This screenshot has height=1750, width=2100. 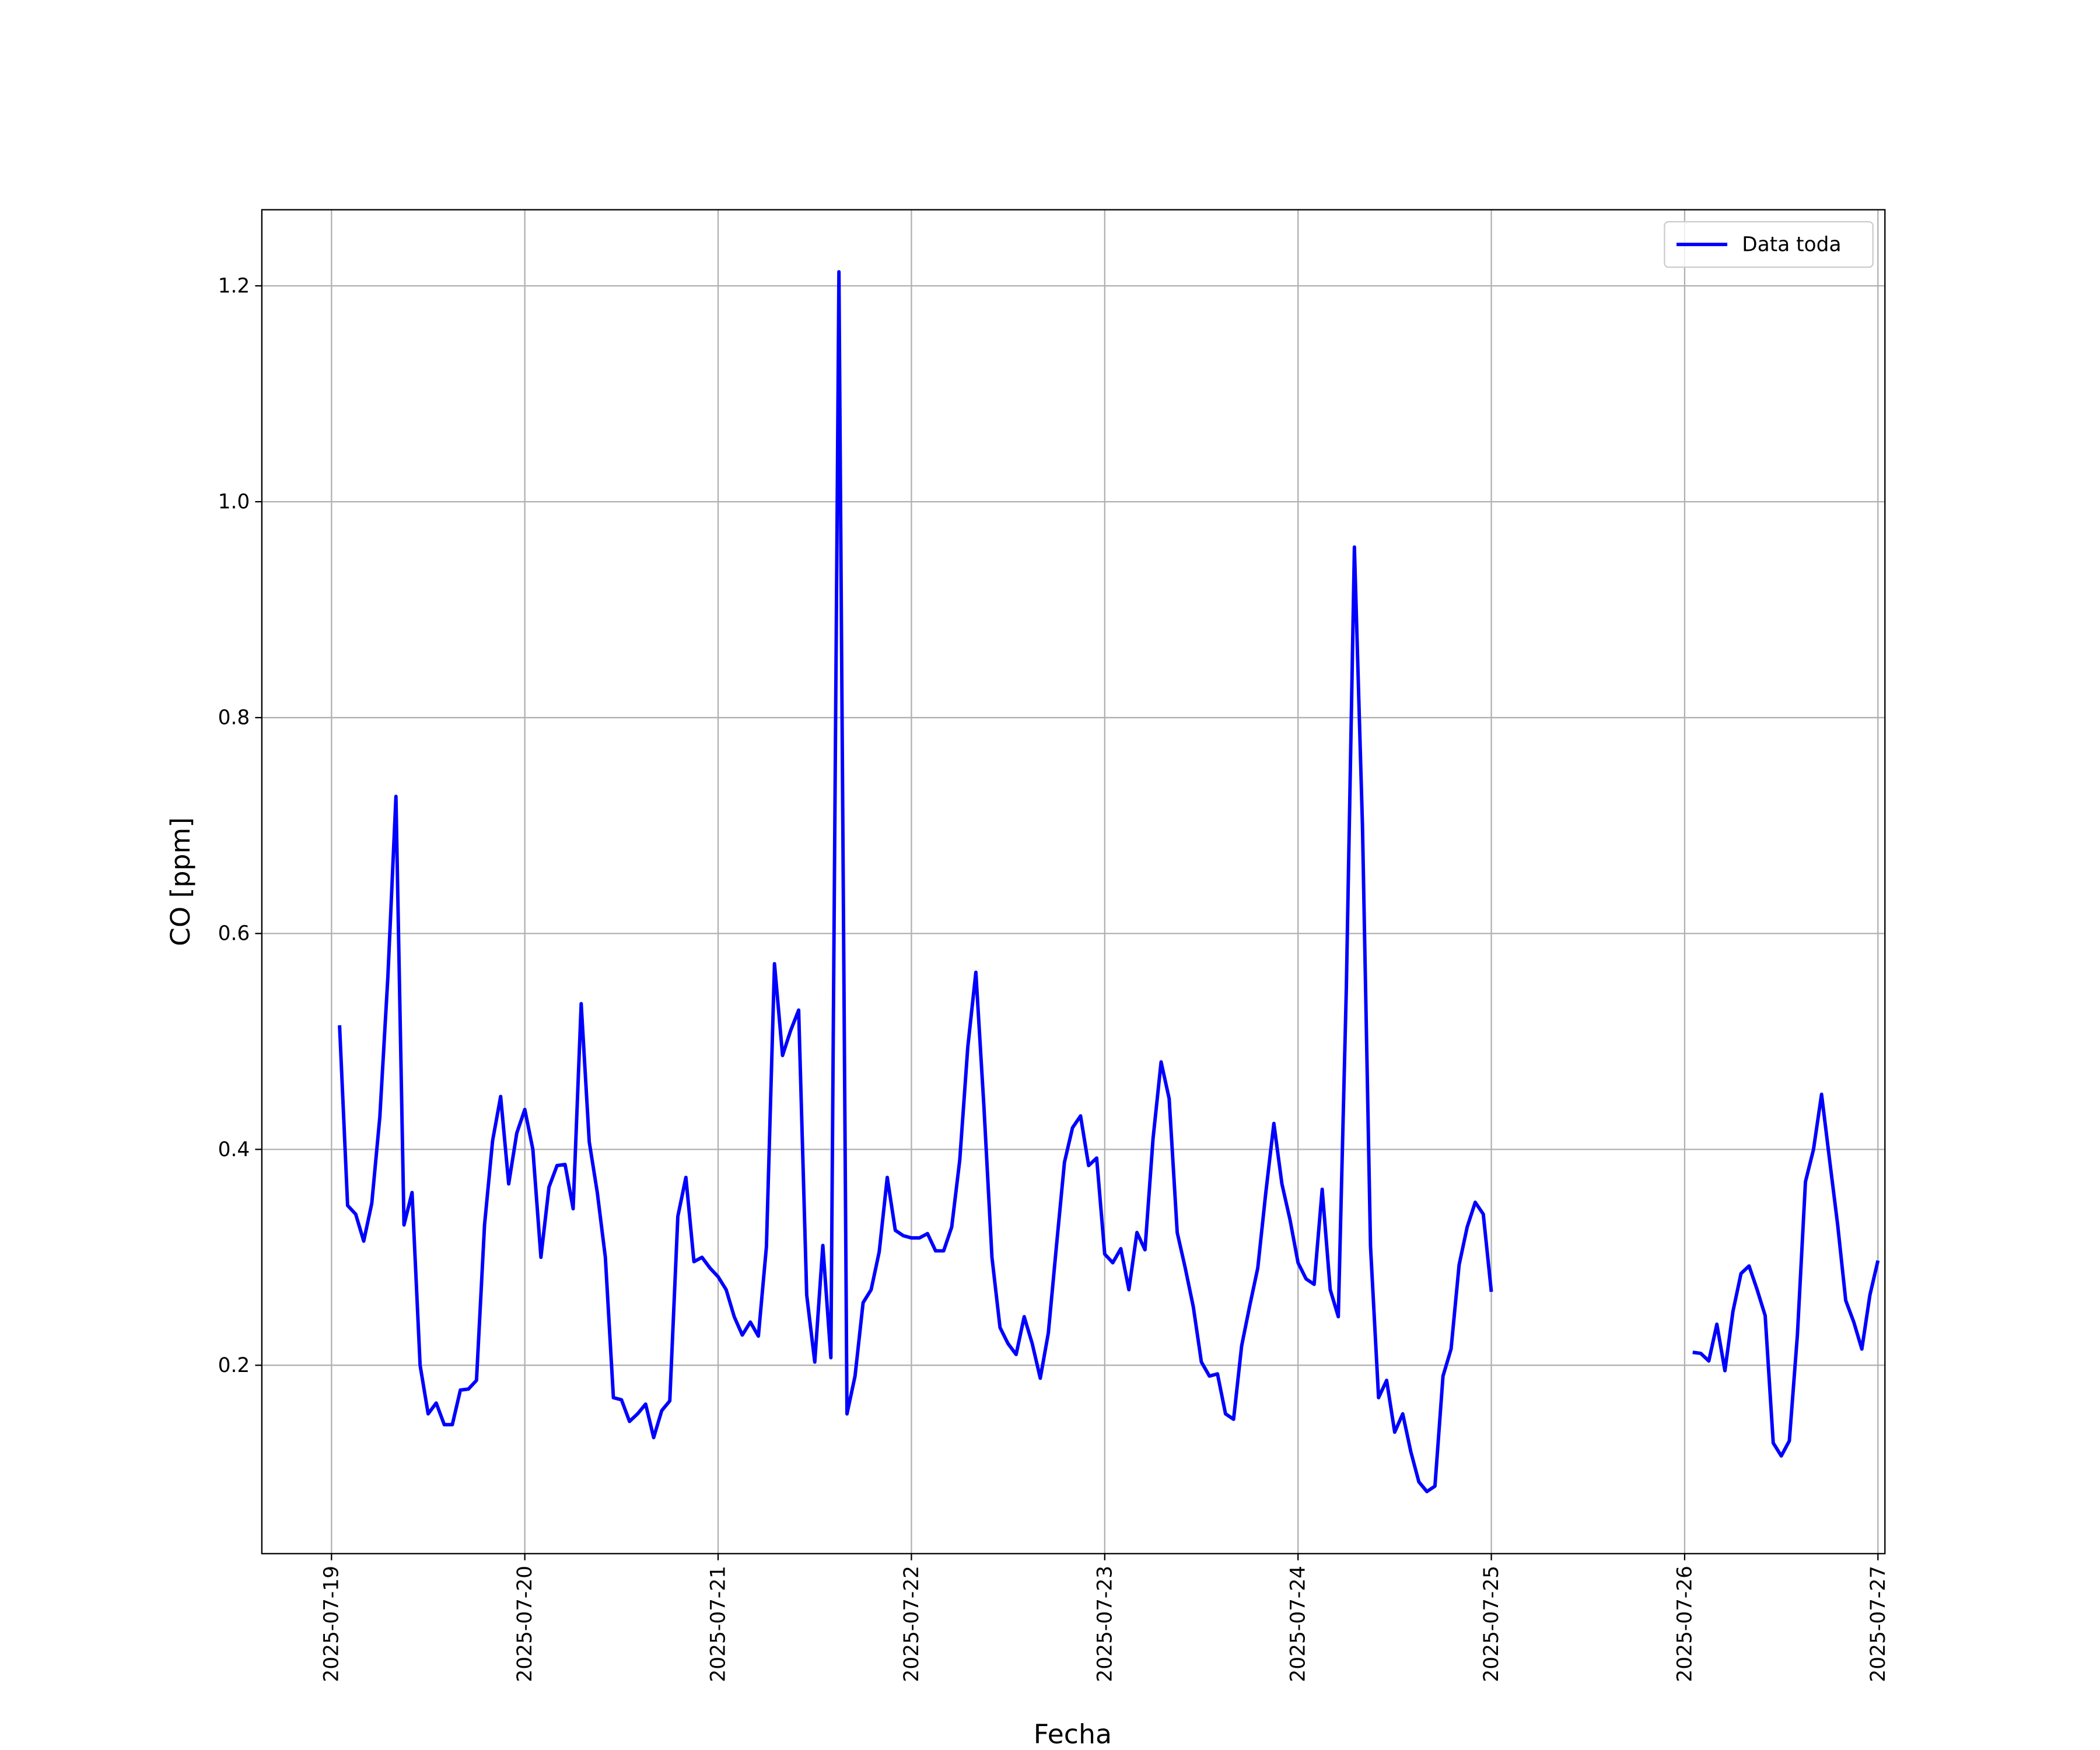 I want to click on y-tick-label: 1.2, so click(x=234, y=286).